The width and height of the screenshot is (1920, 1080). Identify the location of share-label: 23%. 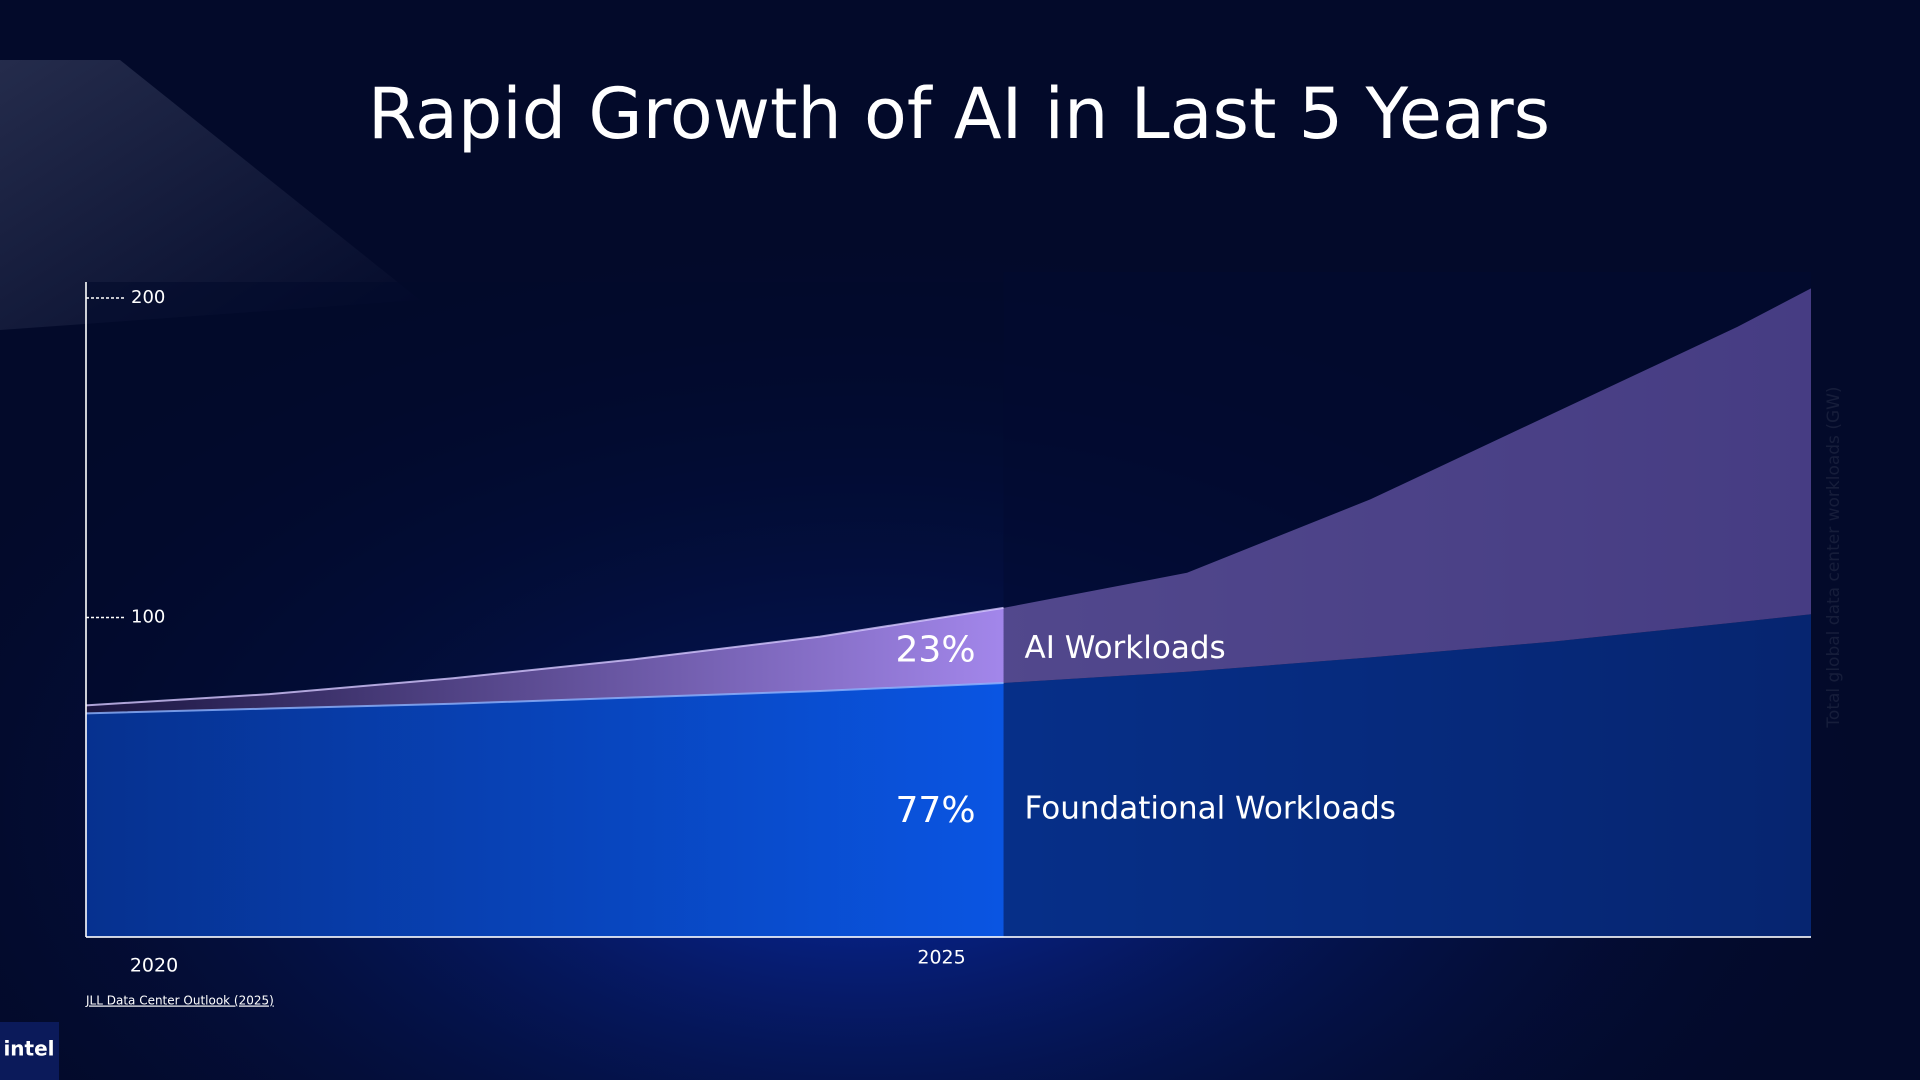
(936, 649).